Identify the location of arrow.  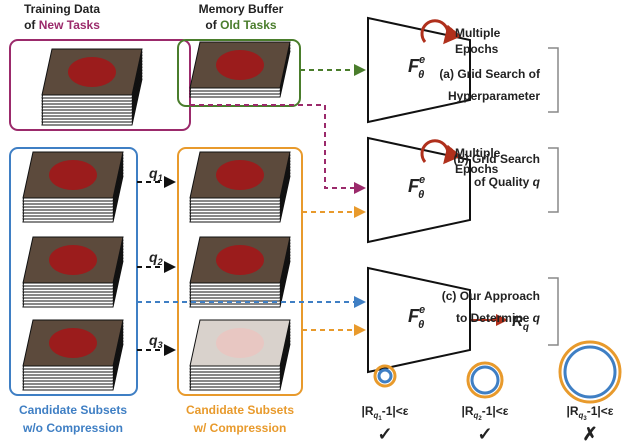
(278, 149).